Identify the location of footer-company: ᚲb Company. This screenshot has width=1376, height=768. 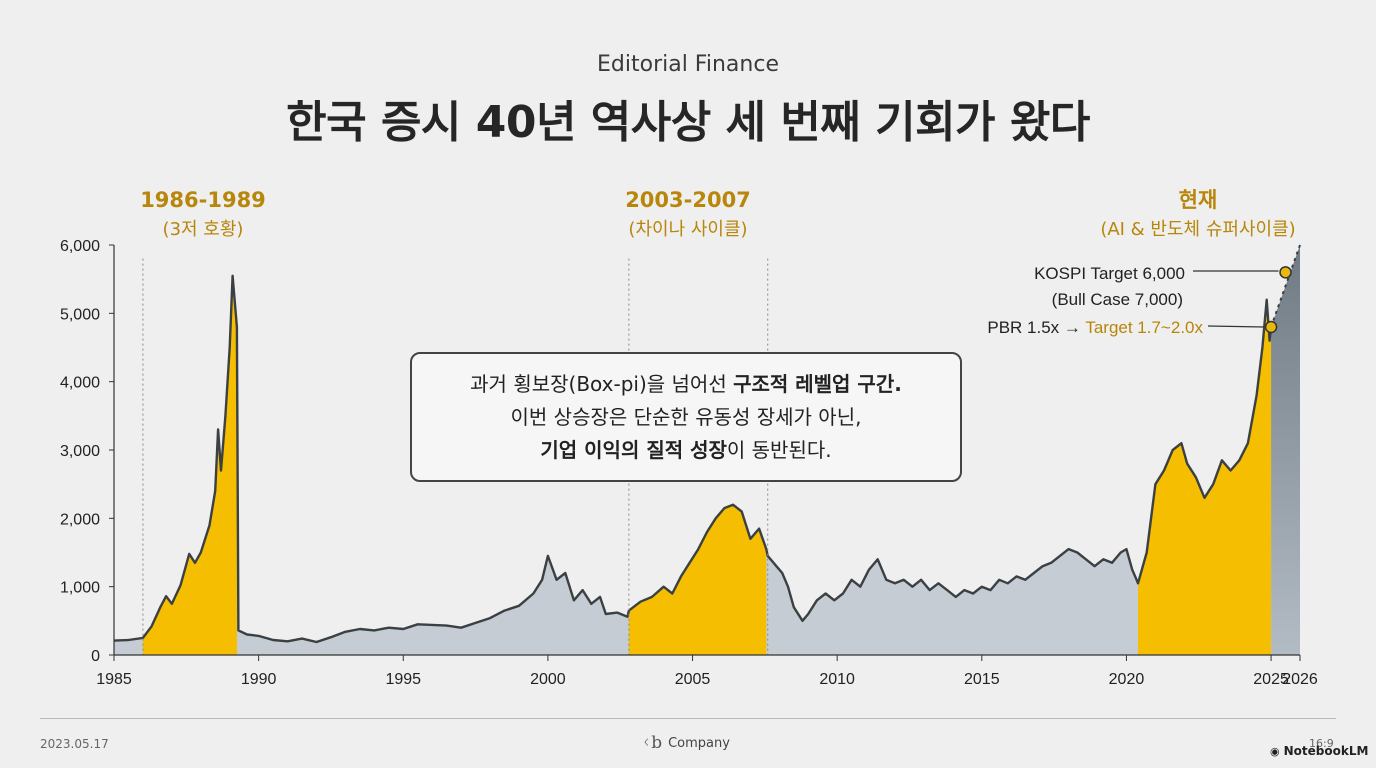
(685, 743).